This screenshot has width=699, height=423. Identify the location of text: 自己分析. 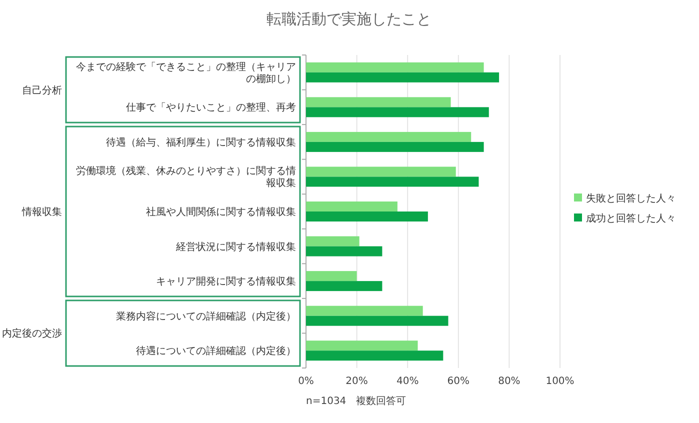
(42, 90).